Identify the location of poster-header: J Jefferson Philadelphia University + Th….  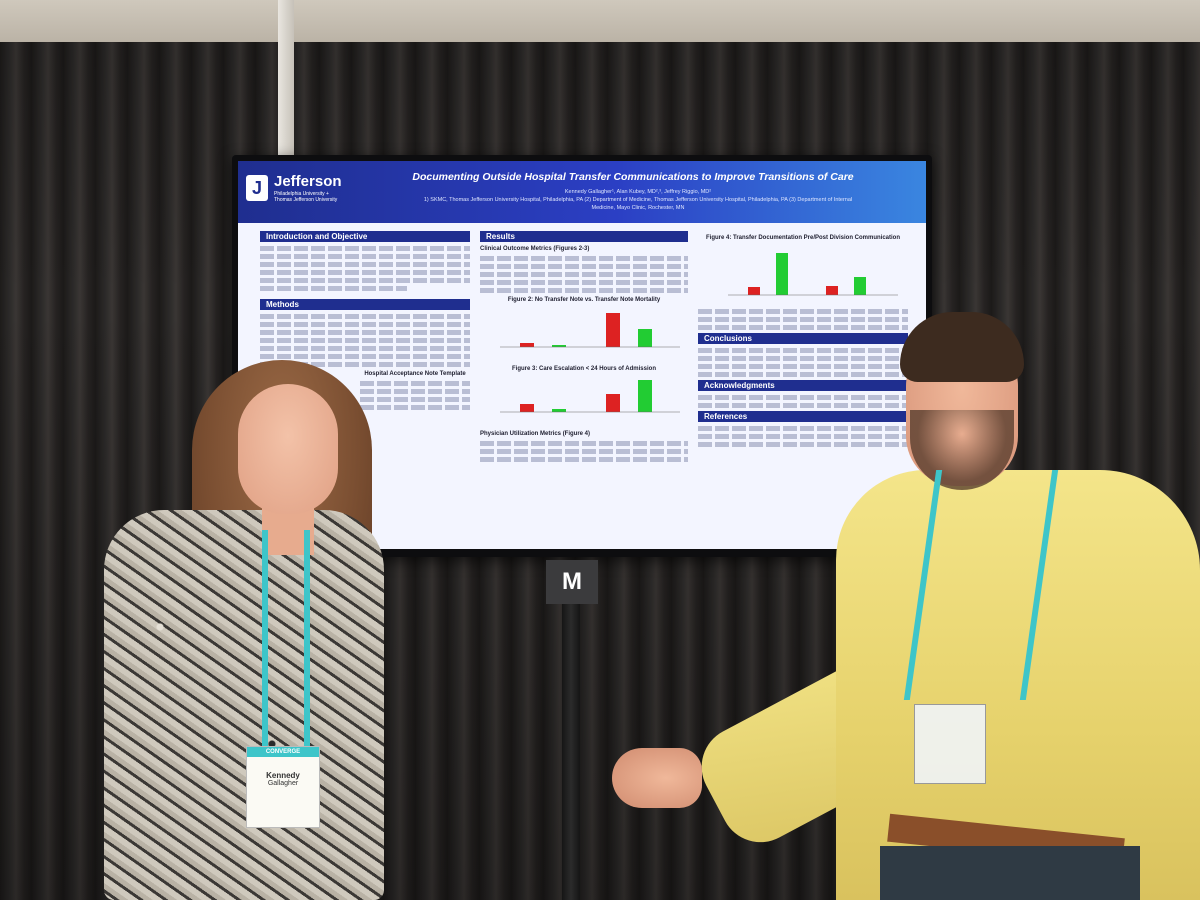
(582, 192).